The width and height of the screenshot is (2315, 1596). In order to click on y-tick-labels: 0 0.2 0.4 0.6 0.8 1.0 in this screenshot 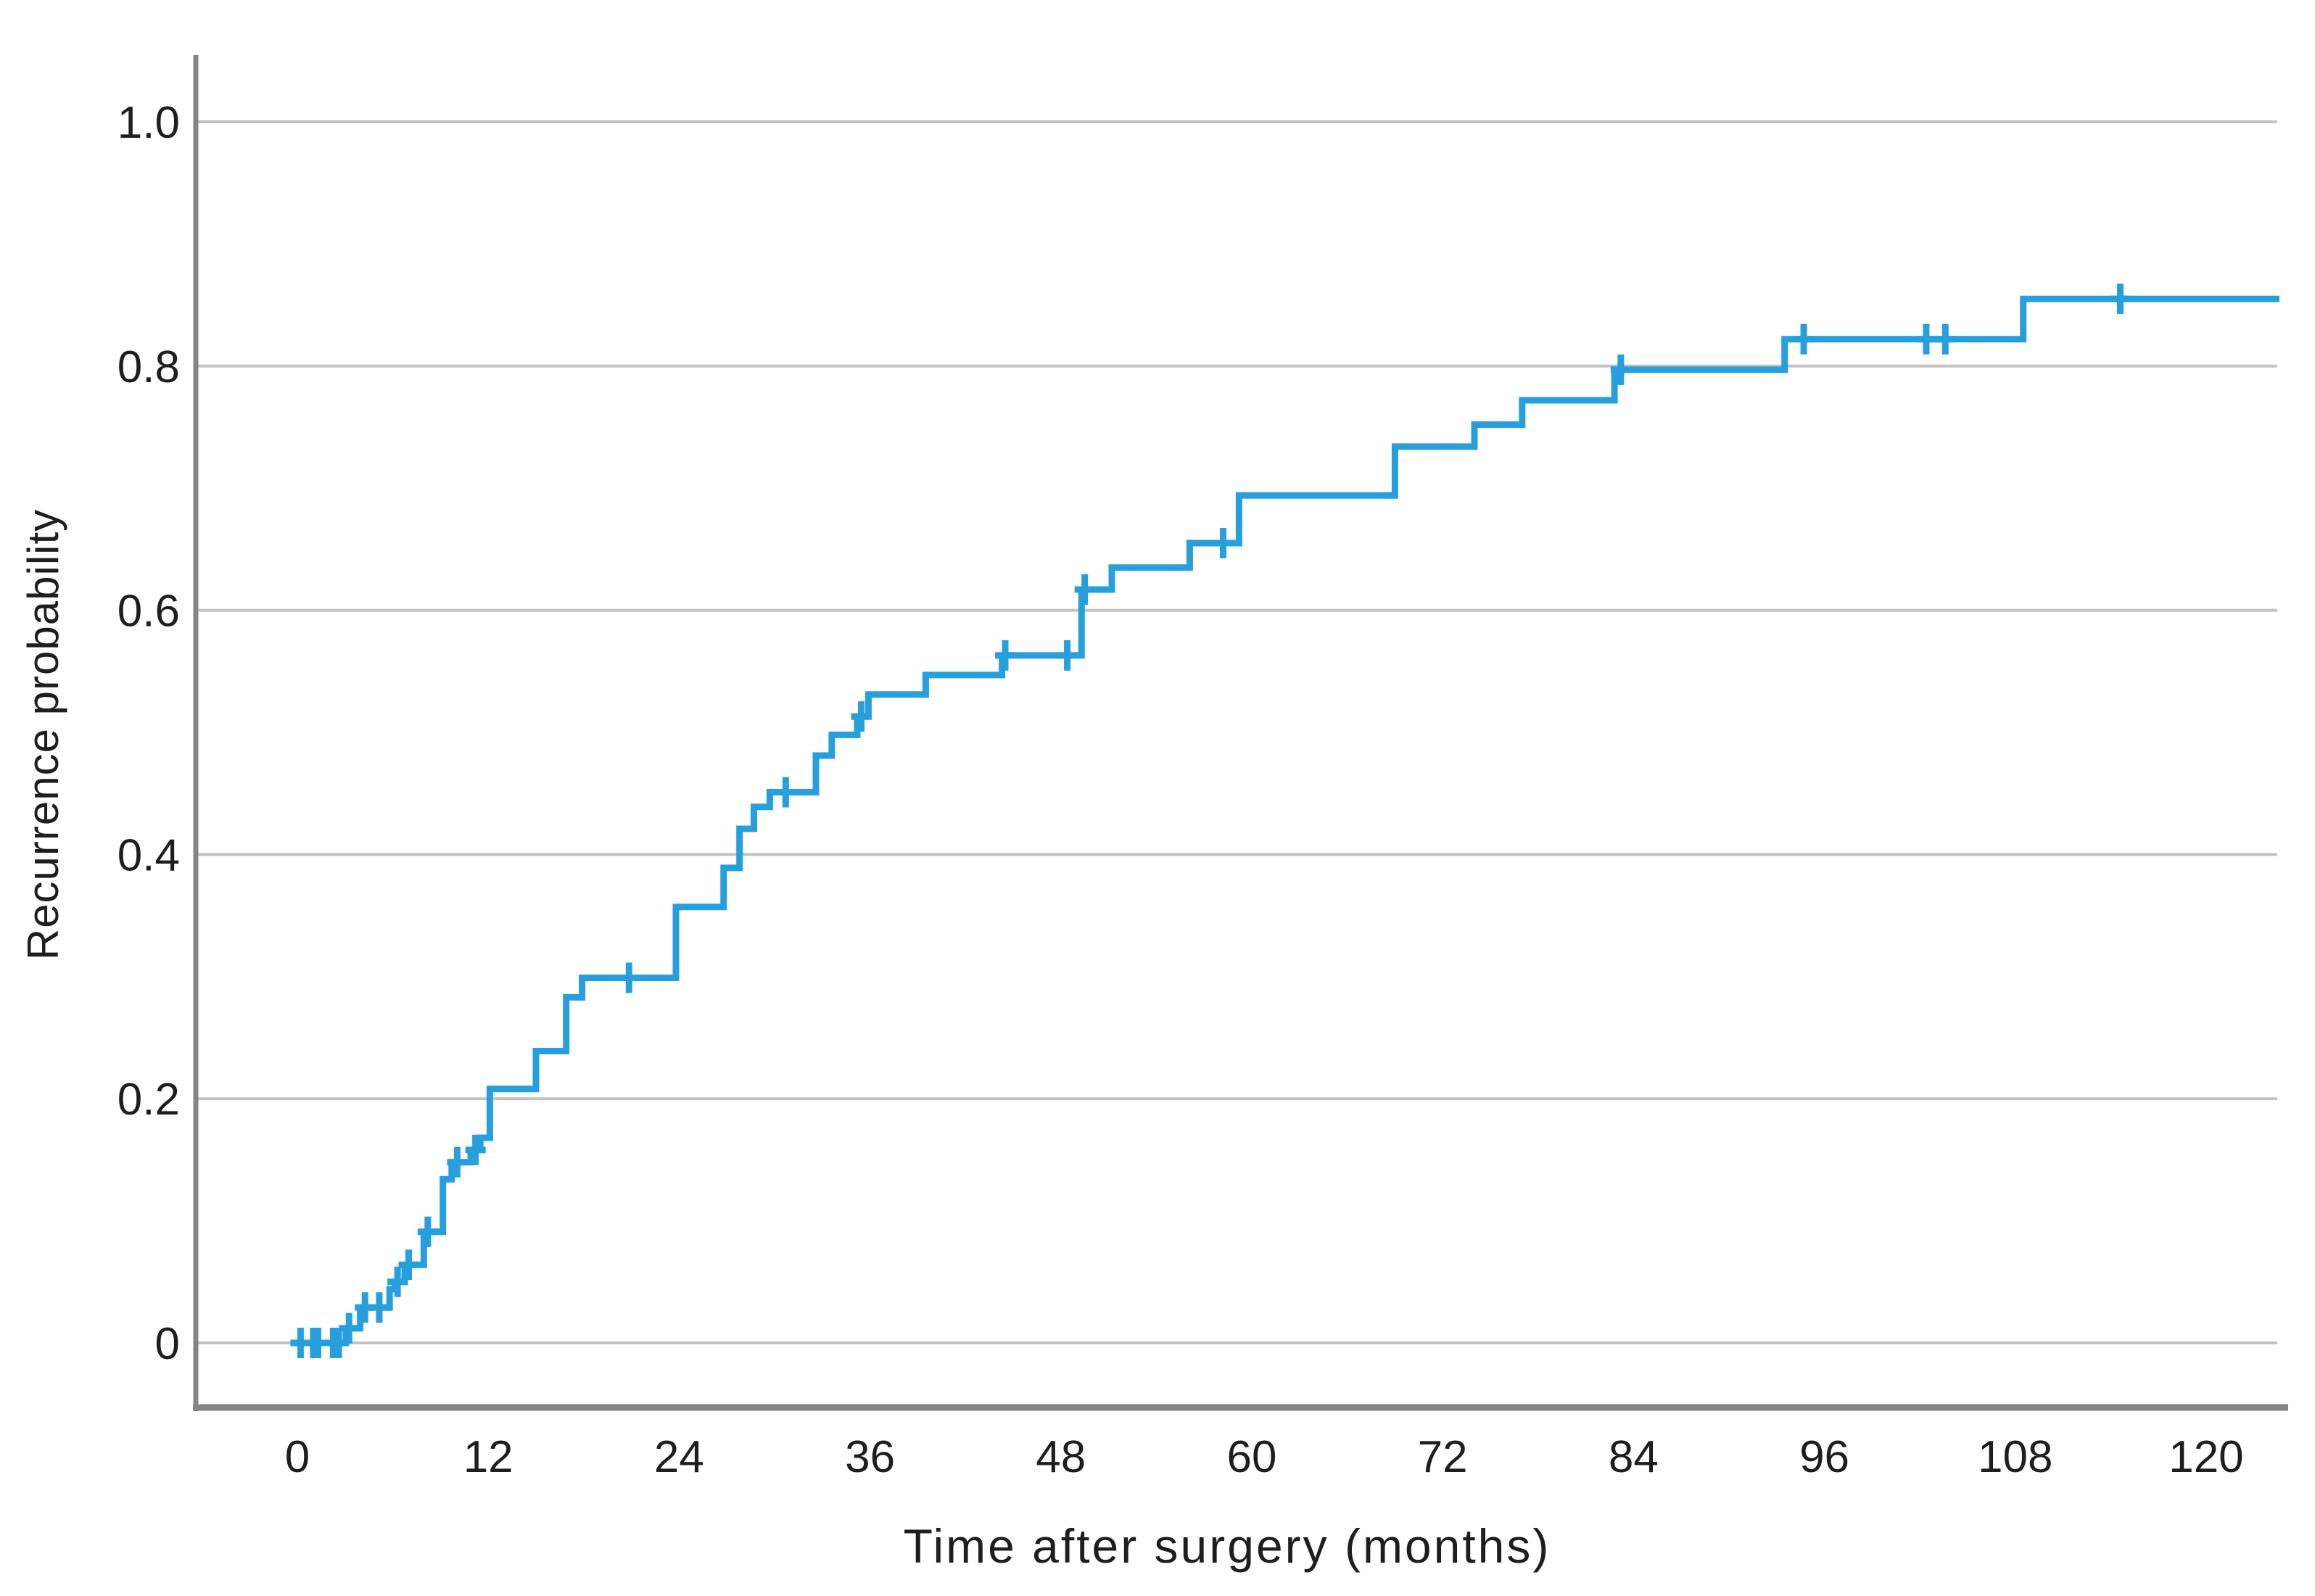, I will do `click(148, 733)`.